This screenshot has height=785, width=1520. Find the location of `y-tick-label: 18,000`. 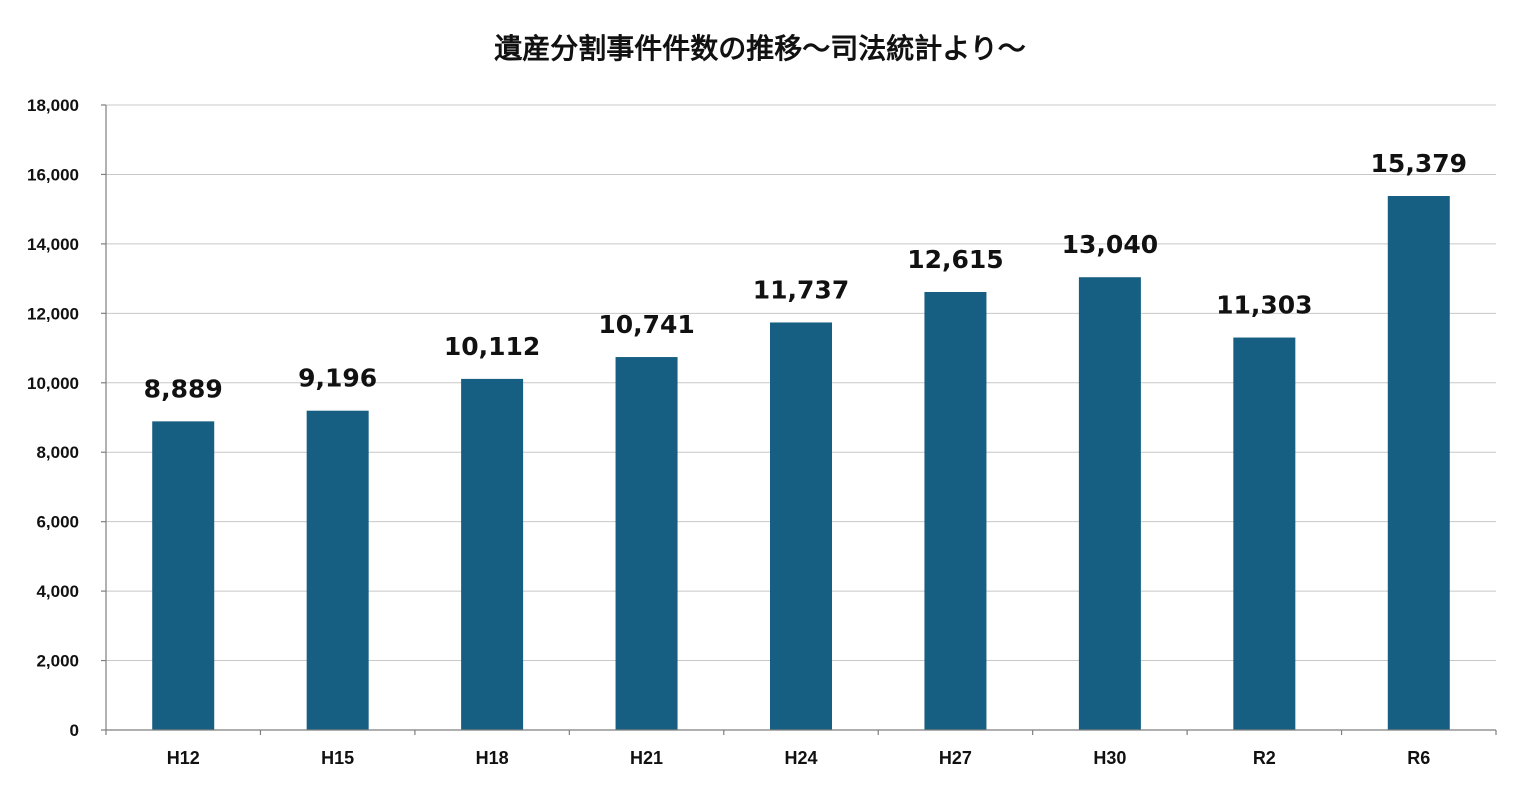

y-tick-label: 18,000 is located at coordinates (53, 105).